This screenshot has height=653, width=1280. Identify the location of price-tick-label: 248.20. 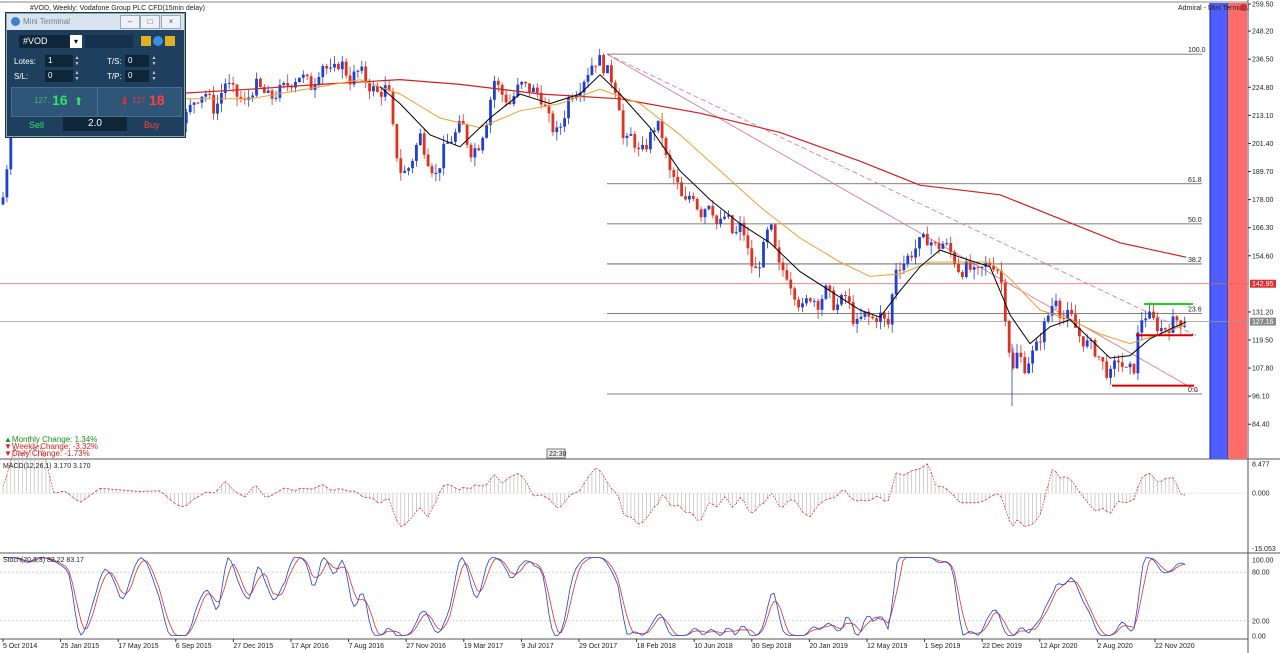
(1263, 32).